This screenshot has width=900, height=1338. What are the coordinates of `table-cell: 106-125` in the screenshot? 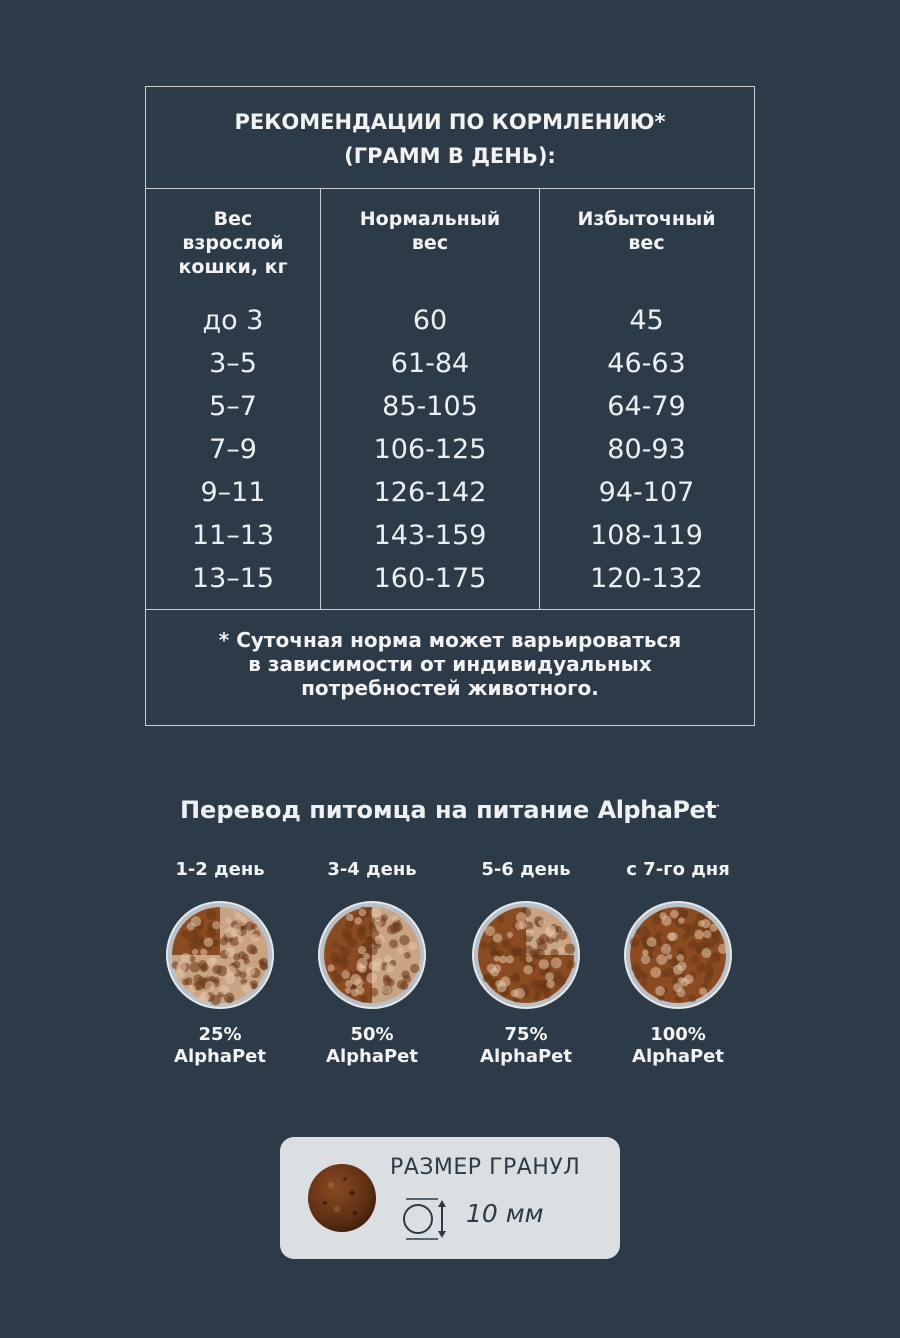 It's located at (430, 449).